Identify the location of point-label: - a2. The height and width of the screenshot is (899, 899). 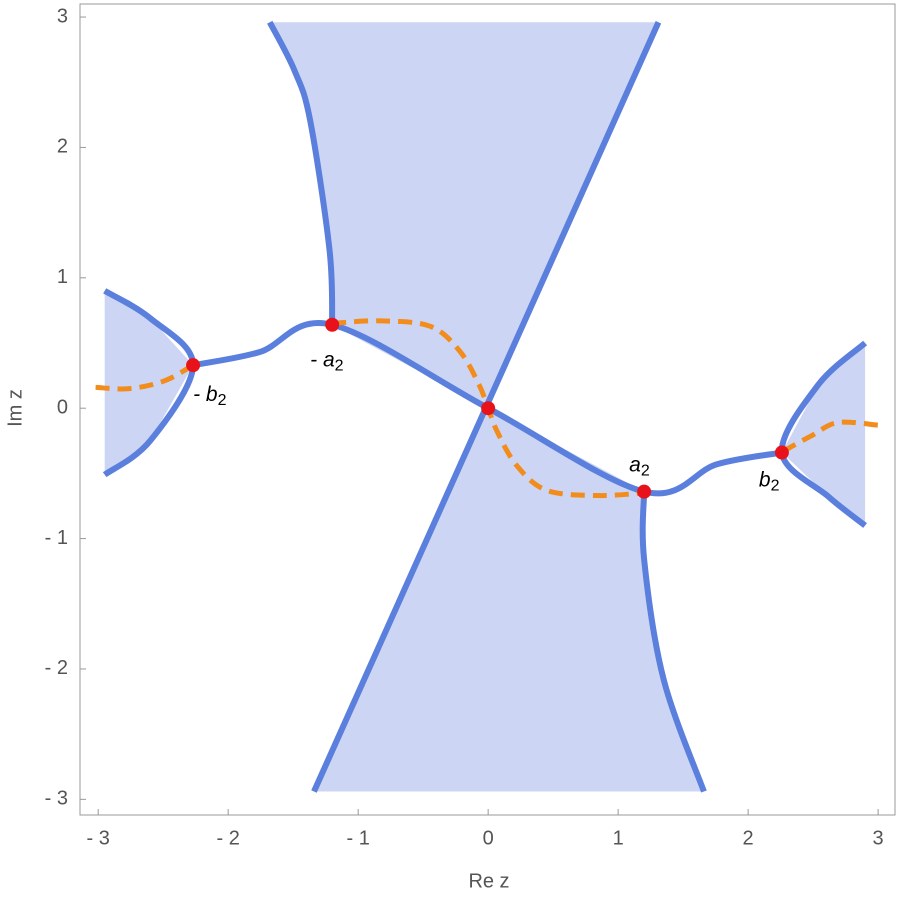
(327, 361).